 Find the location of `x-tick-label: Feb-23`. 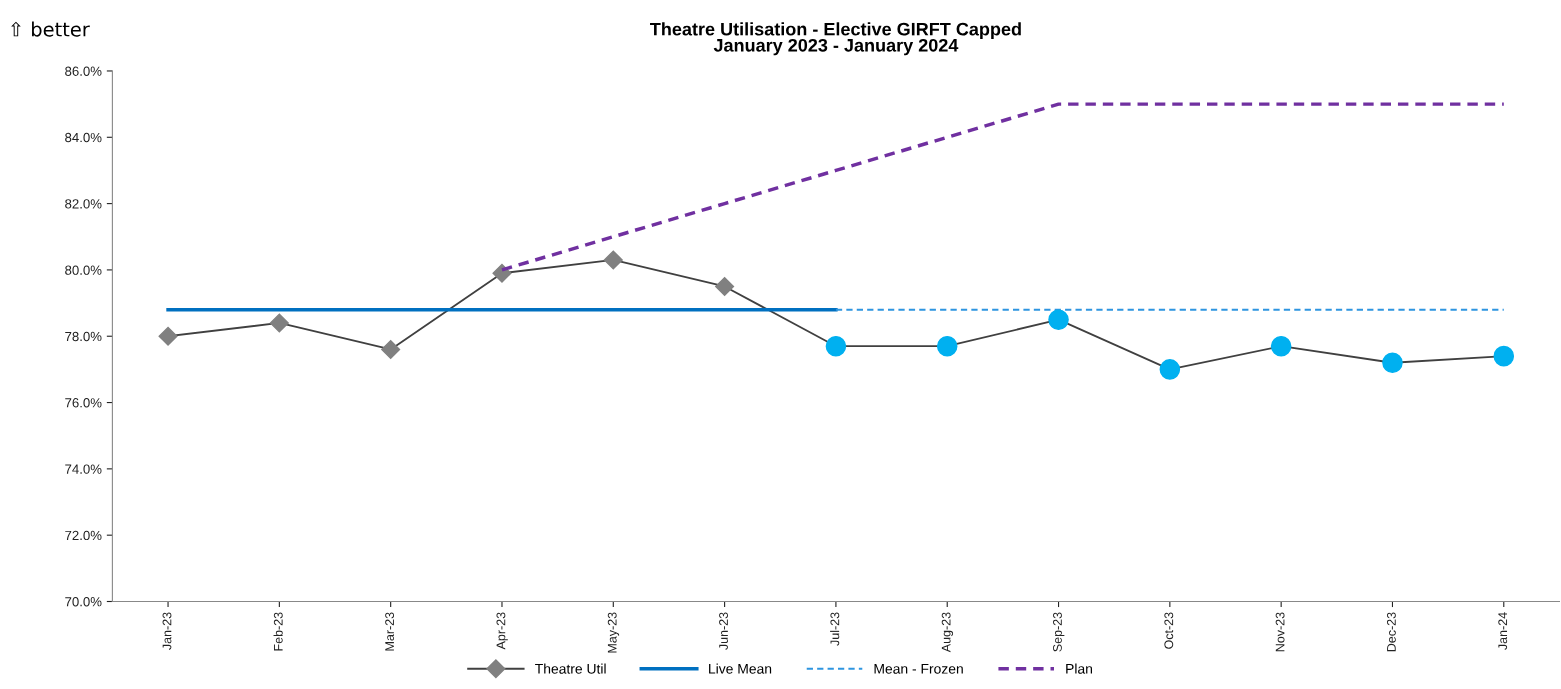

x-tick-label: Feb-23 is located at coordinates (278, 631).